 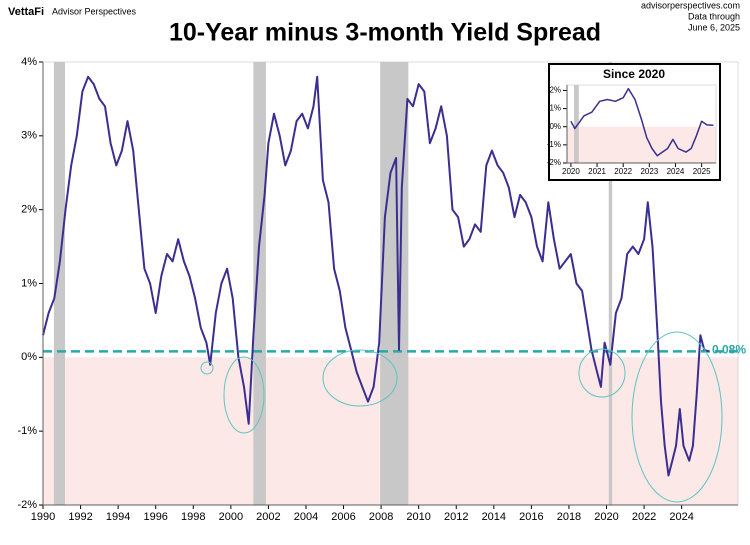 I want to click on brand-subtitle: Advisor Perspectives, so click(x=94, y=11).